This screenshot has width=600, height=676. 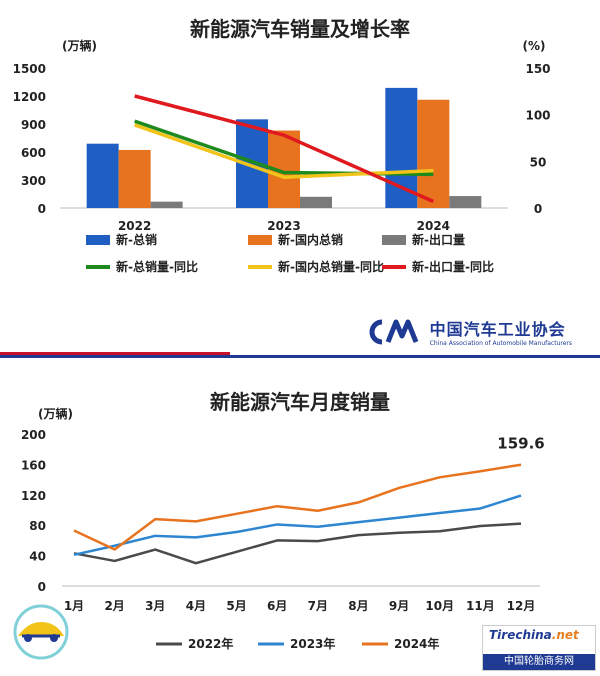 What do you see at coordinates (155, 606) in the screenshot?
I see `x-tick-label: 3月` at bounding box center [155, 606].